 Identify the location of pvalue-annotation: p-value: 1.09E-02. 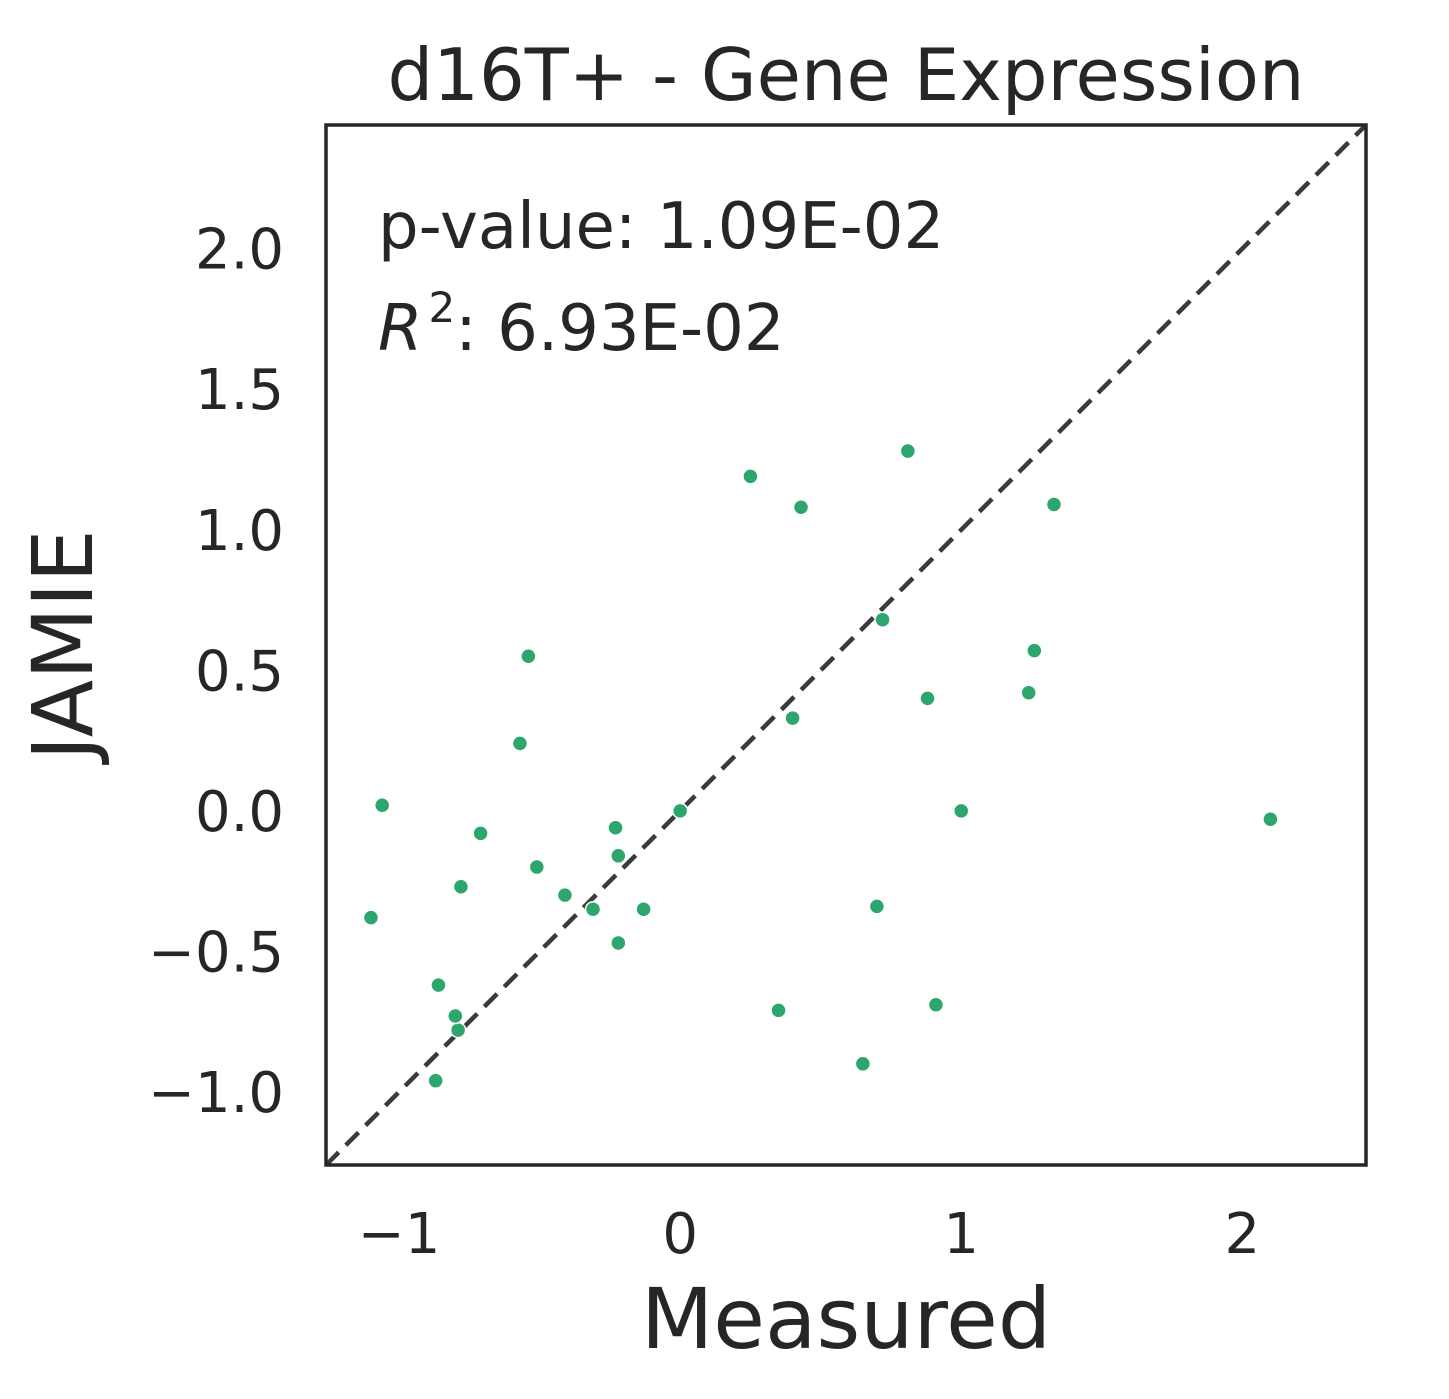
(661, 227).